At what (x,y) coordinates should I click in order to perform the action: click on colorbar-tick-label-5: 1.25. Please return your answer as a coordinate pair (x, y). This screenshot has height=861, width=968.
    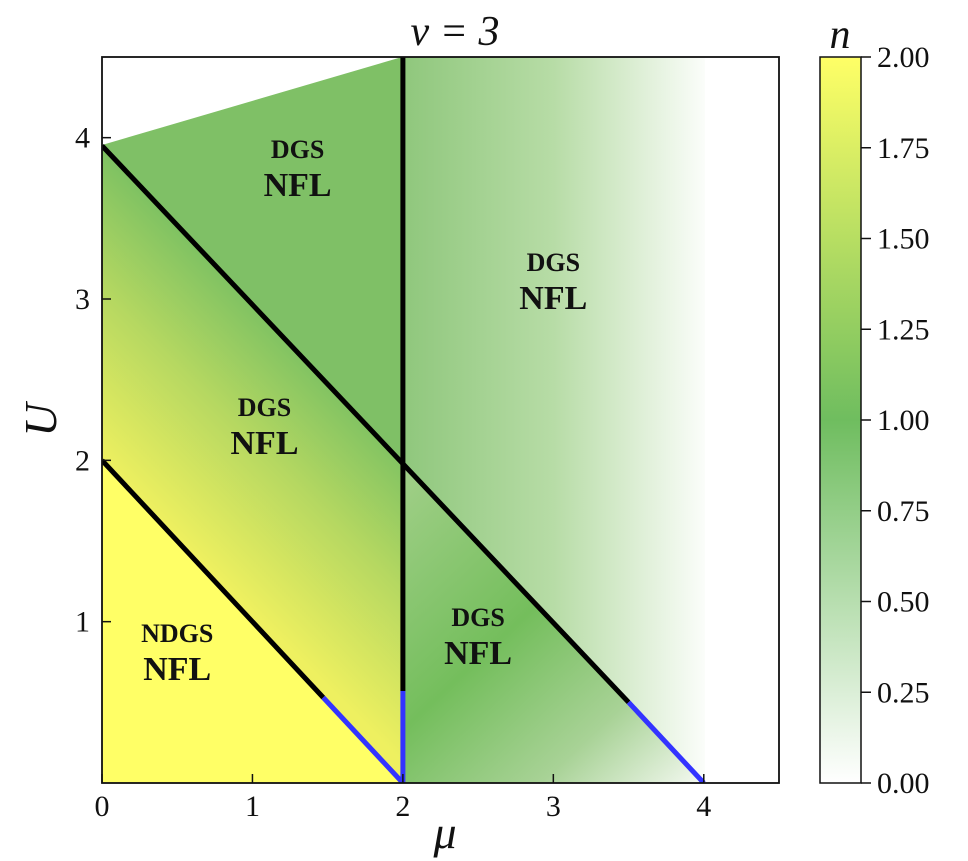
    Looking at the image, I should click on (903, 329).